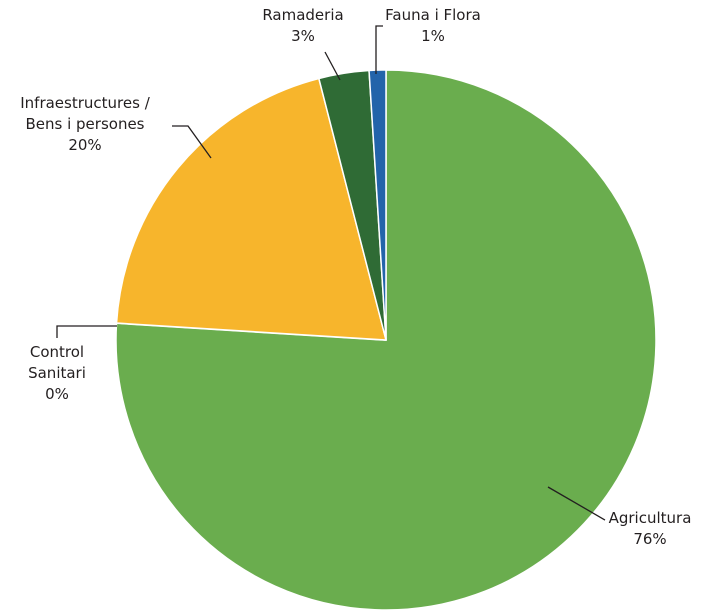 This screenshot has width=710, height=610. I want to click on leader-line-ramaderia, so click(332, 66).